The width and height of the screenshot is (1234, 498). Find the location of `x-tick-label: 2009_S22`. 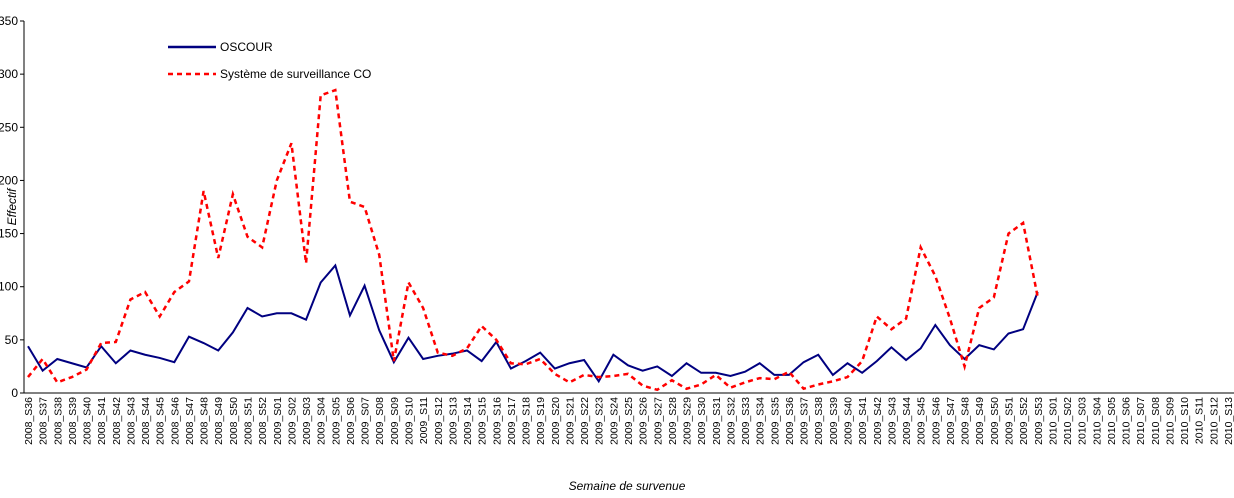

x-tick-label: 2009_S22 is located at coordinates (585, 421).